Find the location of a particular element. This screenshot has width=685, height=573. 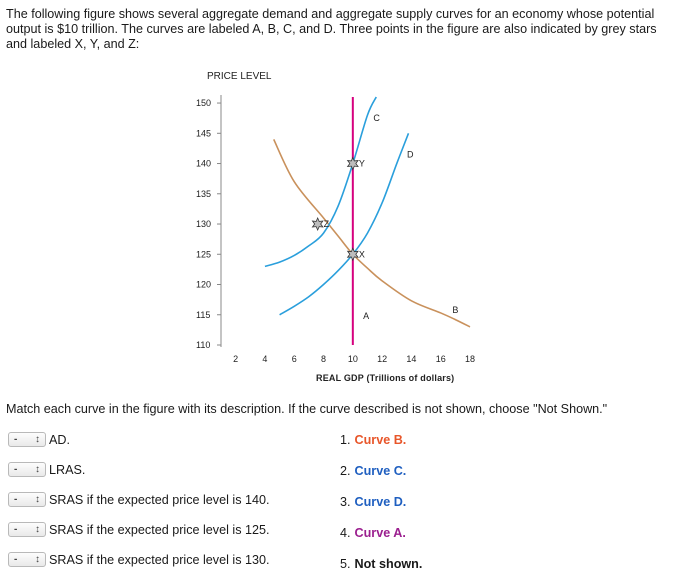

y-tick-label: 115 is located at coordinates (203, 315).